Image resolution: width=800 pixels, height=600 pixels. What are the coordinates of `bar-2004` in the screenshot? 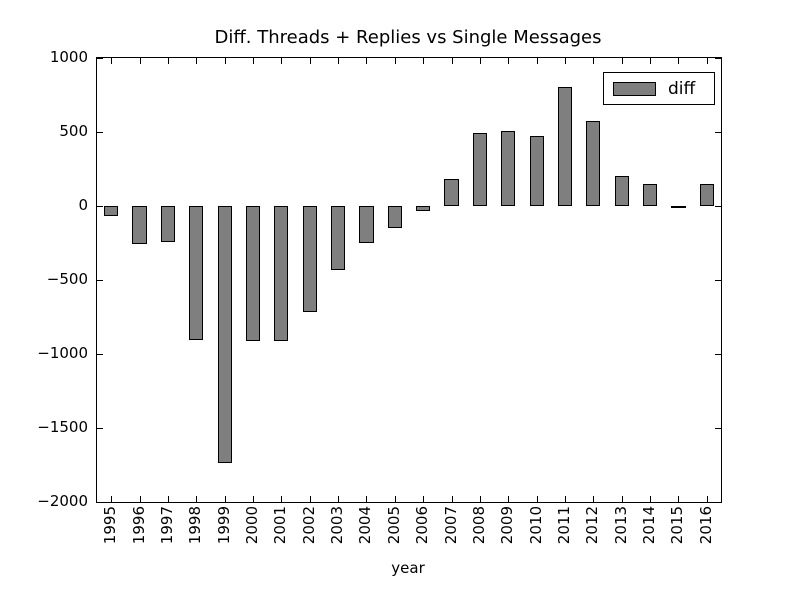 It's located at (366, 224).